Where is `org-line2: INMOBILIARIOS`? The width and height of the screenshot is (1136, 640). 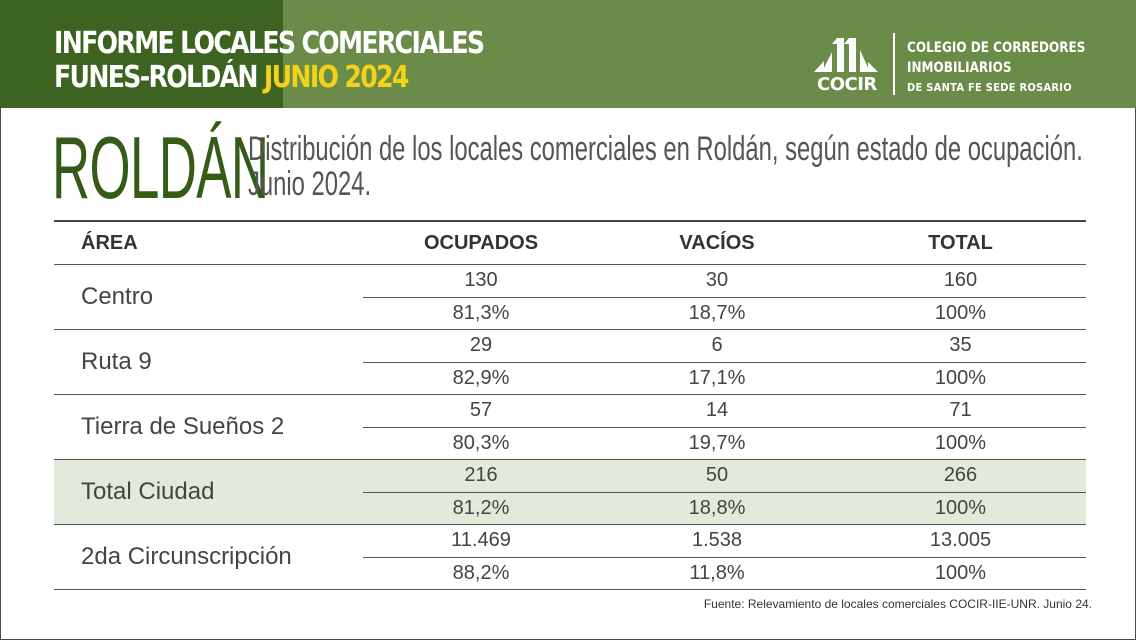 org-line2: INMOBILIARIOS is located at coordinates (959, 68).